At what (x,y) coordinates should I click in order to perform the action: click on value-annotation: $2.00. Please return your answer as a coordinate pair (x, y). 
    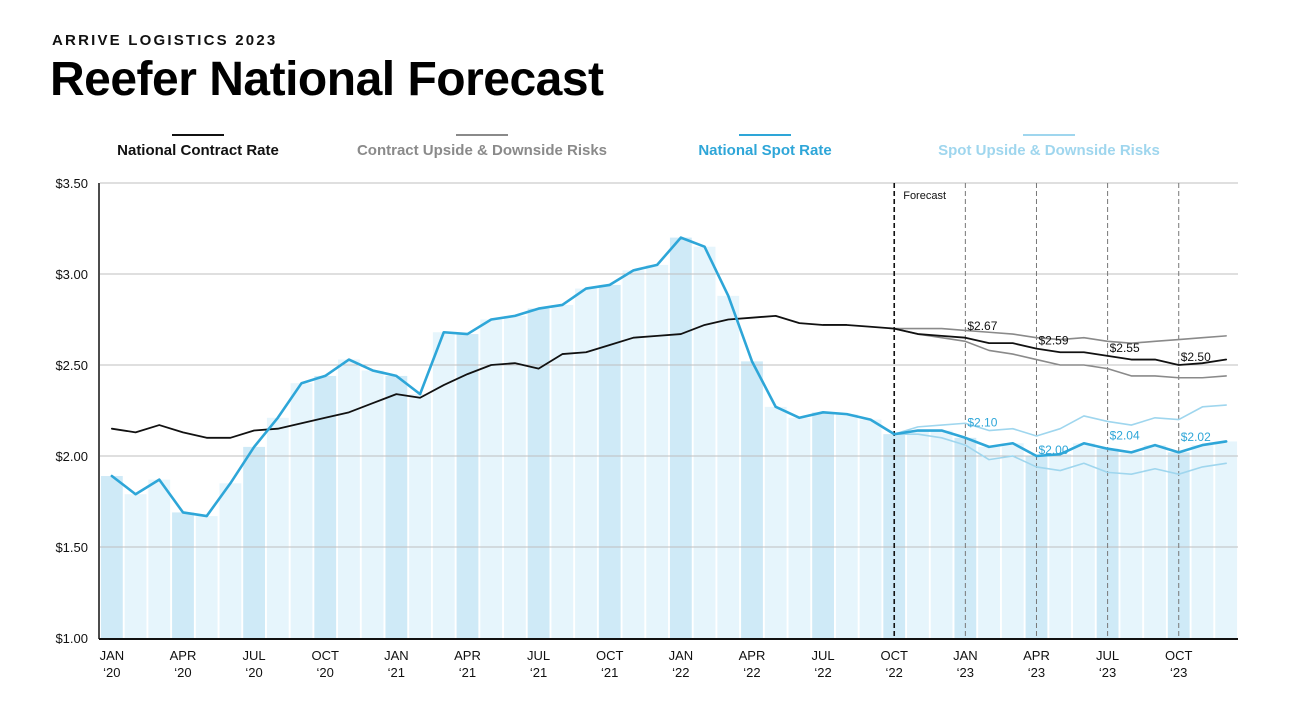
    Looking at the image, I should click on (1053, 450).